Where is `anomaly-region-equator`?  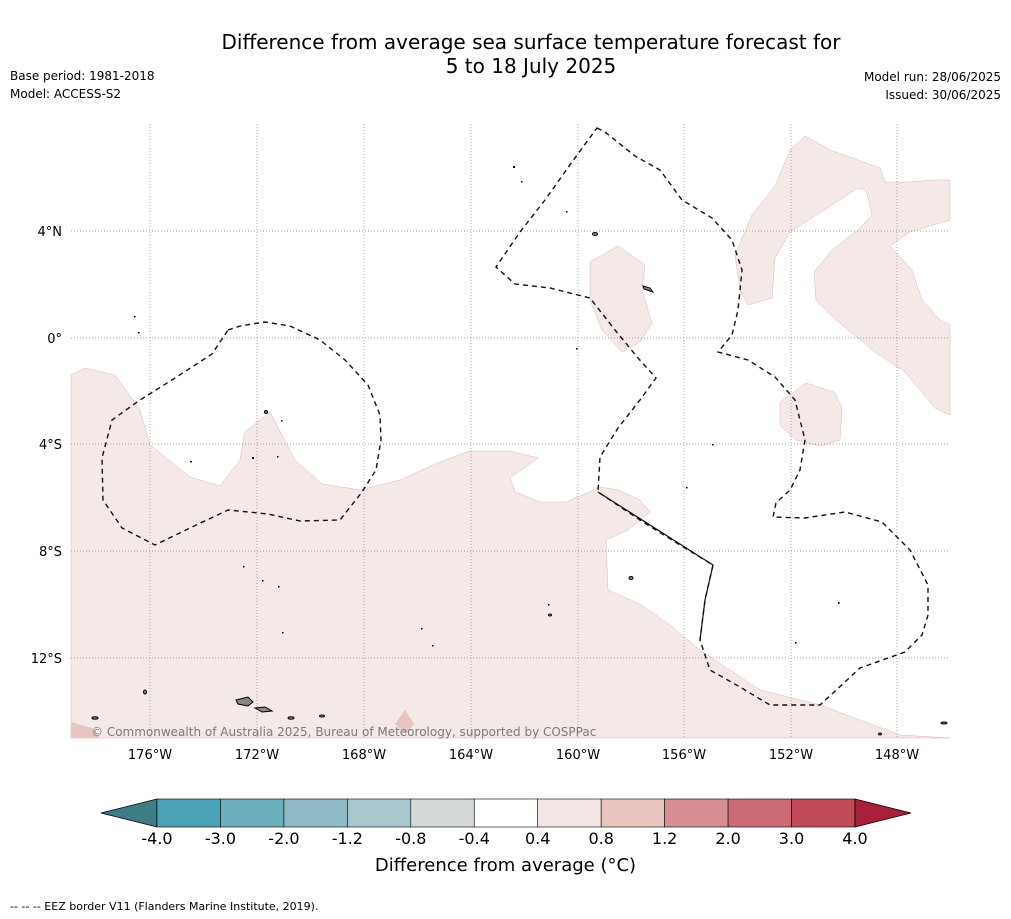
anomaly-region-equator is located at coordinates (621, 299).